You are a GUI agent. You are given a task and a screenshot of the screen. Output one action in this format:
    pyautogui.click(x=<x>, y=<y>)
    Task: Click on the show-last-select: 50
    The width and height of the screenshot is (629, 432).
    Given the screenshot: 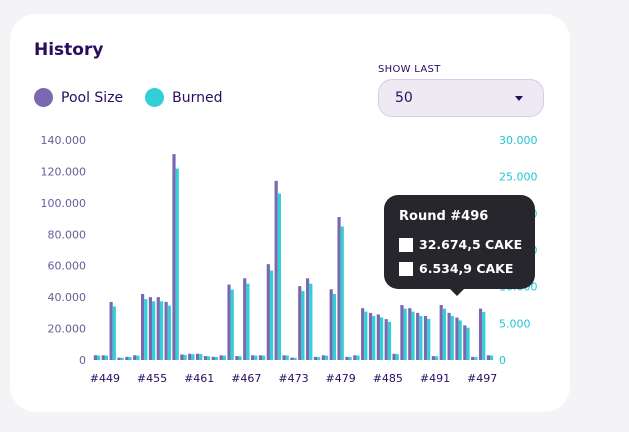 What is the action you would take?
    pyautogui.click(x=461, y=98)
    